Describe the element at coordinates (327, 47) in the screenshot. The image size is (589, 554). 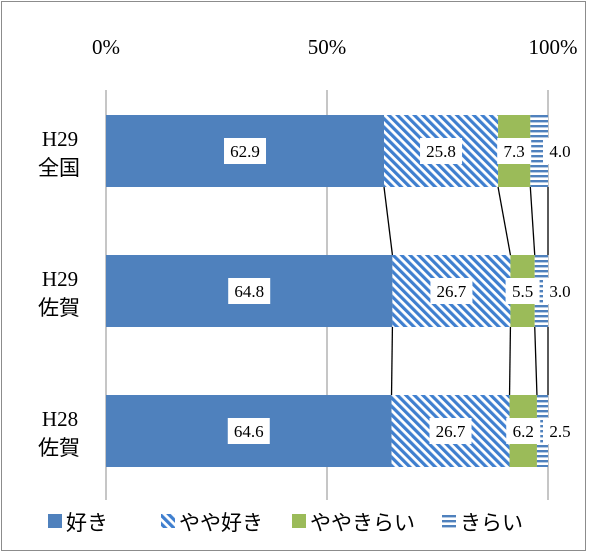
I see `axis-tick-label: 50%` at that location.